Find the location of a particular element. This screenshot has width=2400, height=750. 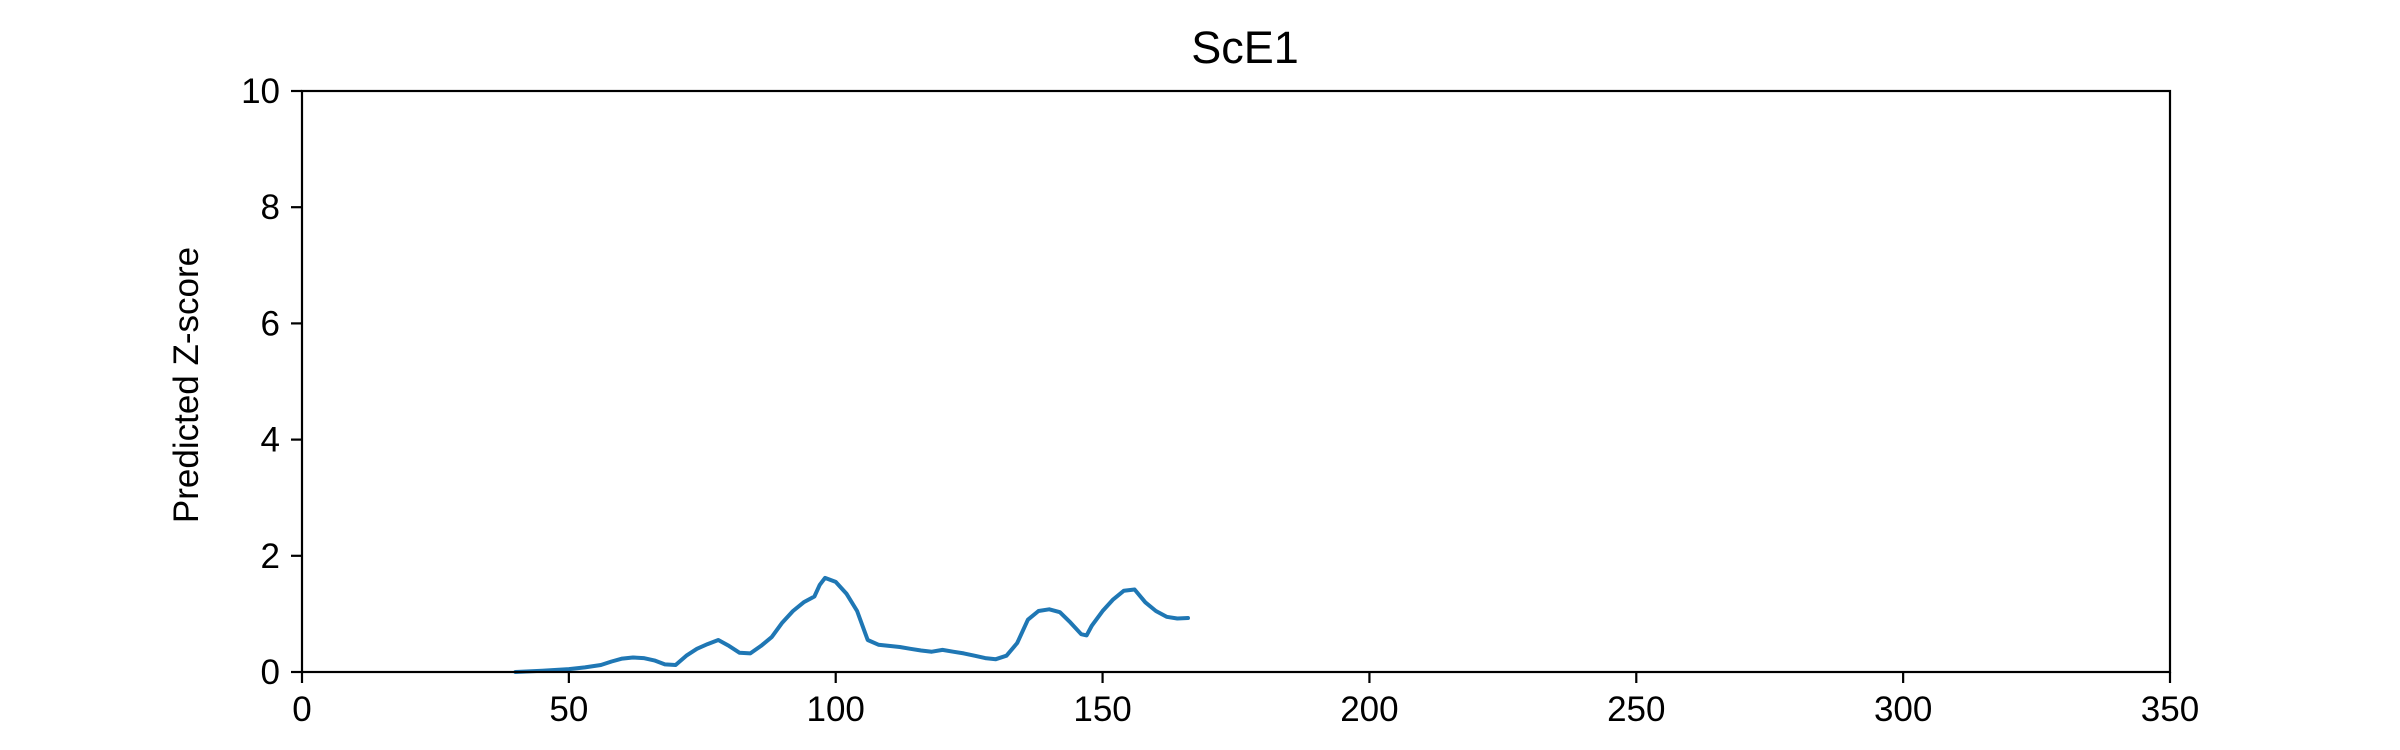

x-tick-label: 0 is located at coordinates (301, 709).